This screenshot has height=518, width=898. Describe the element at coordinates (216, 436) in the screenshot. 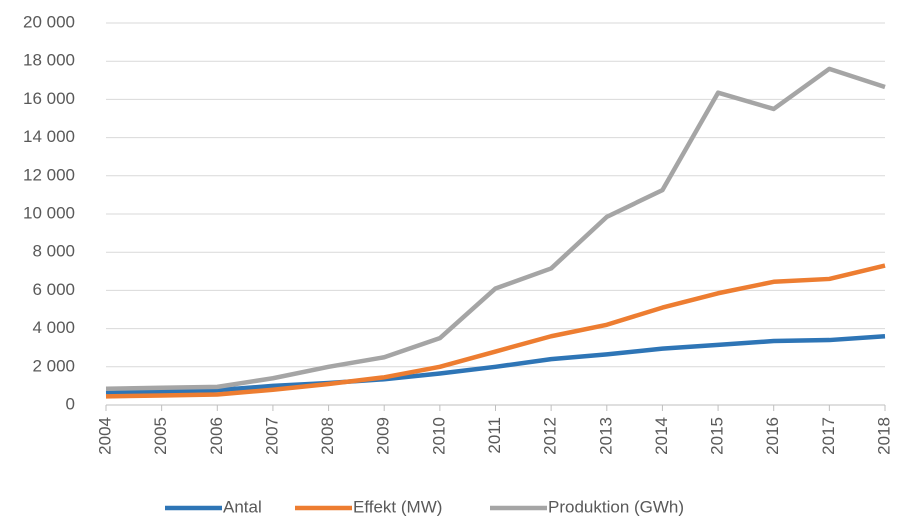

I see `x-tick-label: 2006` at that location.